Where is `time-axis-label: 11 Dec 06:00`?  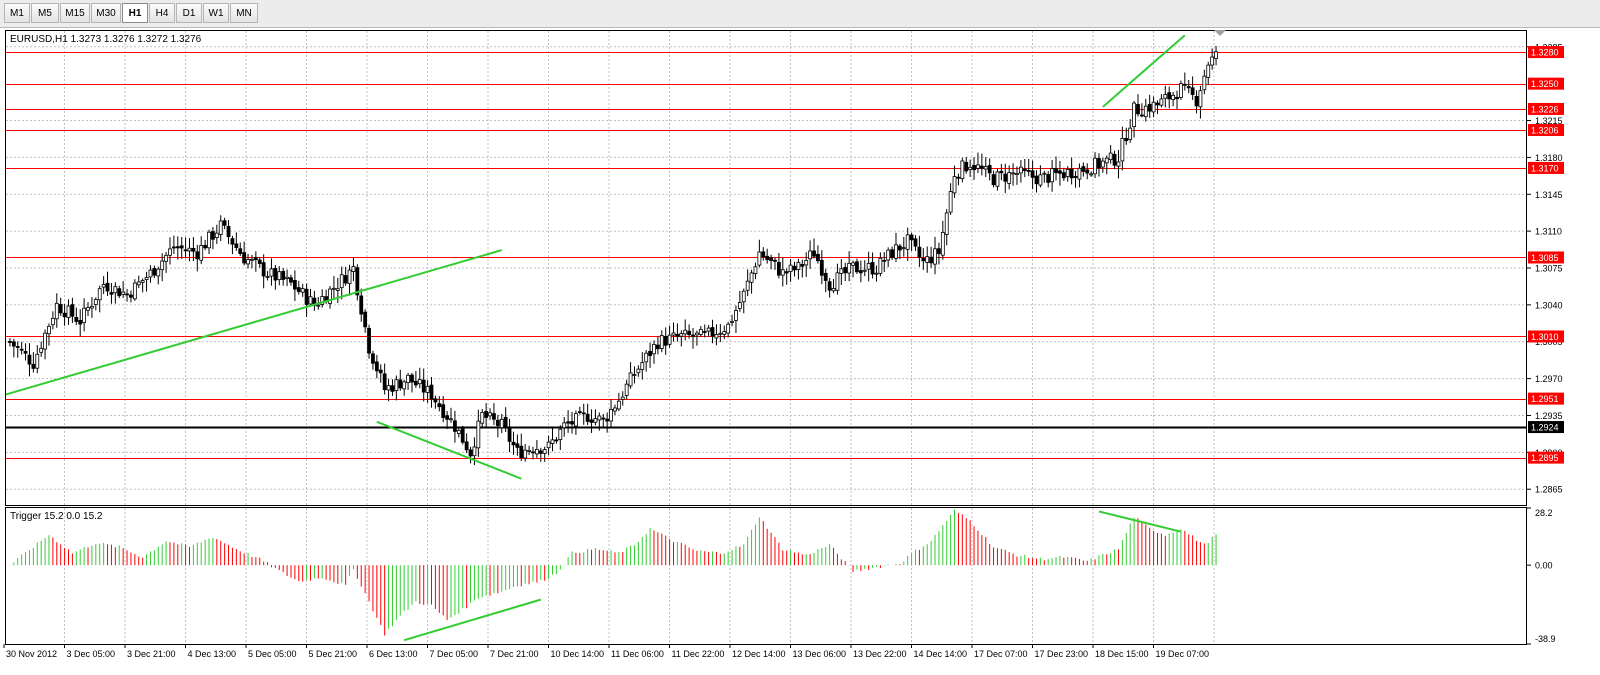 time-axis-label: 11 Dec 06:00 is located at coordinates (637, 654).